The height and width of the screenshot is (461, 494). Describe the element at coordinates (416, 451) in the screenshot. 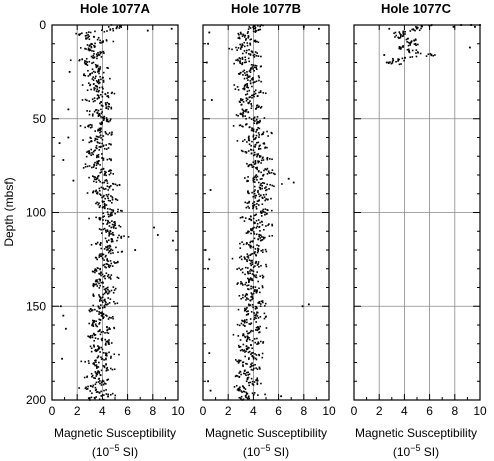

I see `x-axis-unit-hole-1077c: (10−5 SI)` at that location.